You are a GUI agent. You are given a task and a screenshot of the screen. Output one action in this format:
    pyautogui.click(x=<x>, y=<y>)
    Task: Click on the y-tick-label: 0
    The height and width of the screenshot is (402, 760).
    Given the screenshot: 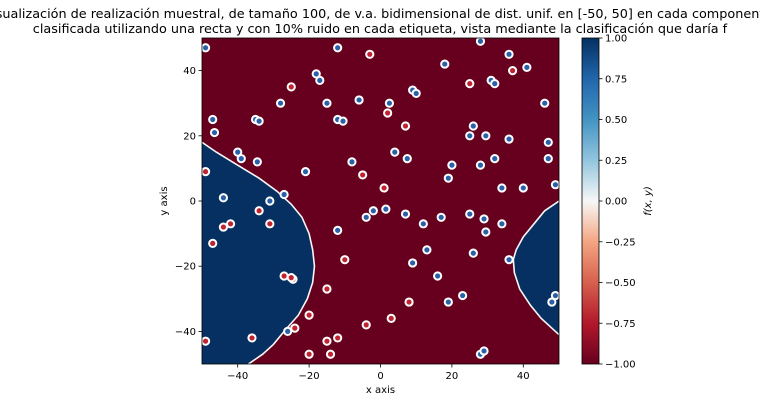 What is the action you would take?
    pyautogui.click(x=193, y=202)
    